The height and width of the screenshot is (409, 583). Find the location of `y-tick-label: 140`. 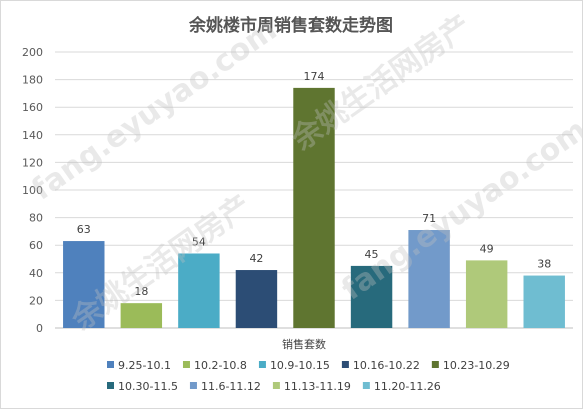

y-tick-label: 140 is located at coordinates (32, 135).